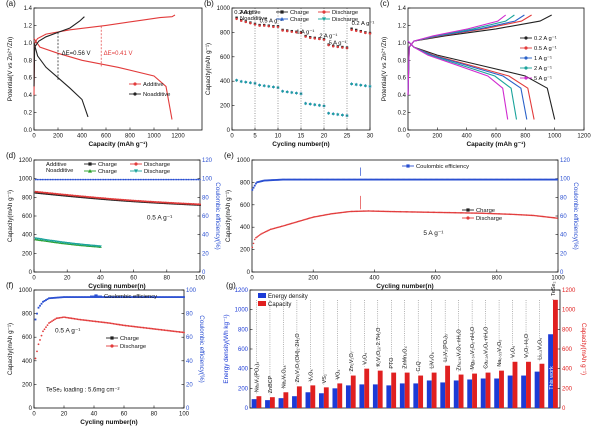 This screenshot has height=430, width=600. I want to click on annotation-additive: ΔE=0.41 V, so click(118, 54).